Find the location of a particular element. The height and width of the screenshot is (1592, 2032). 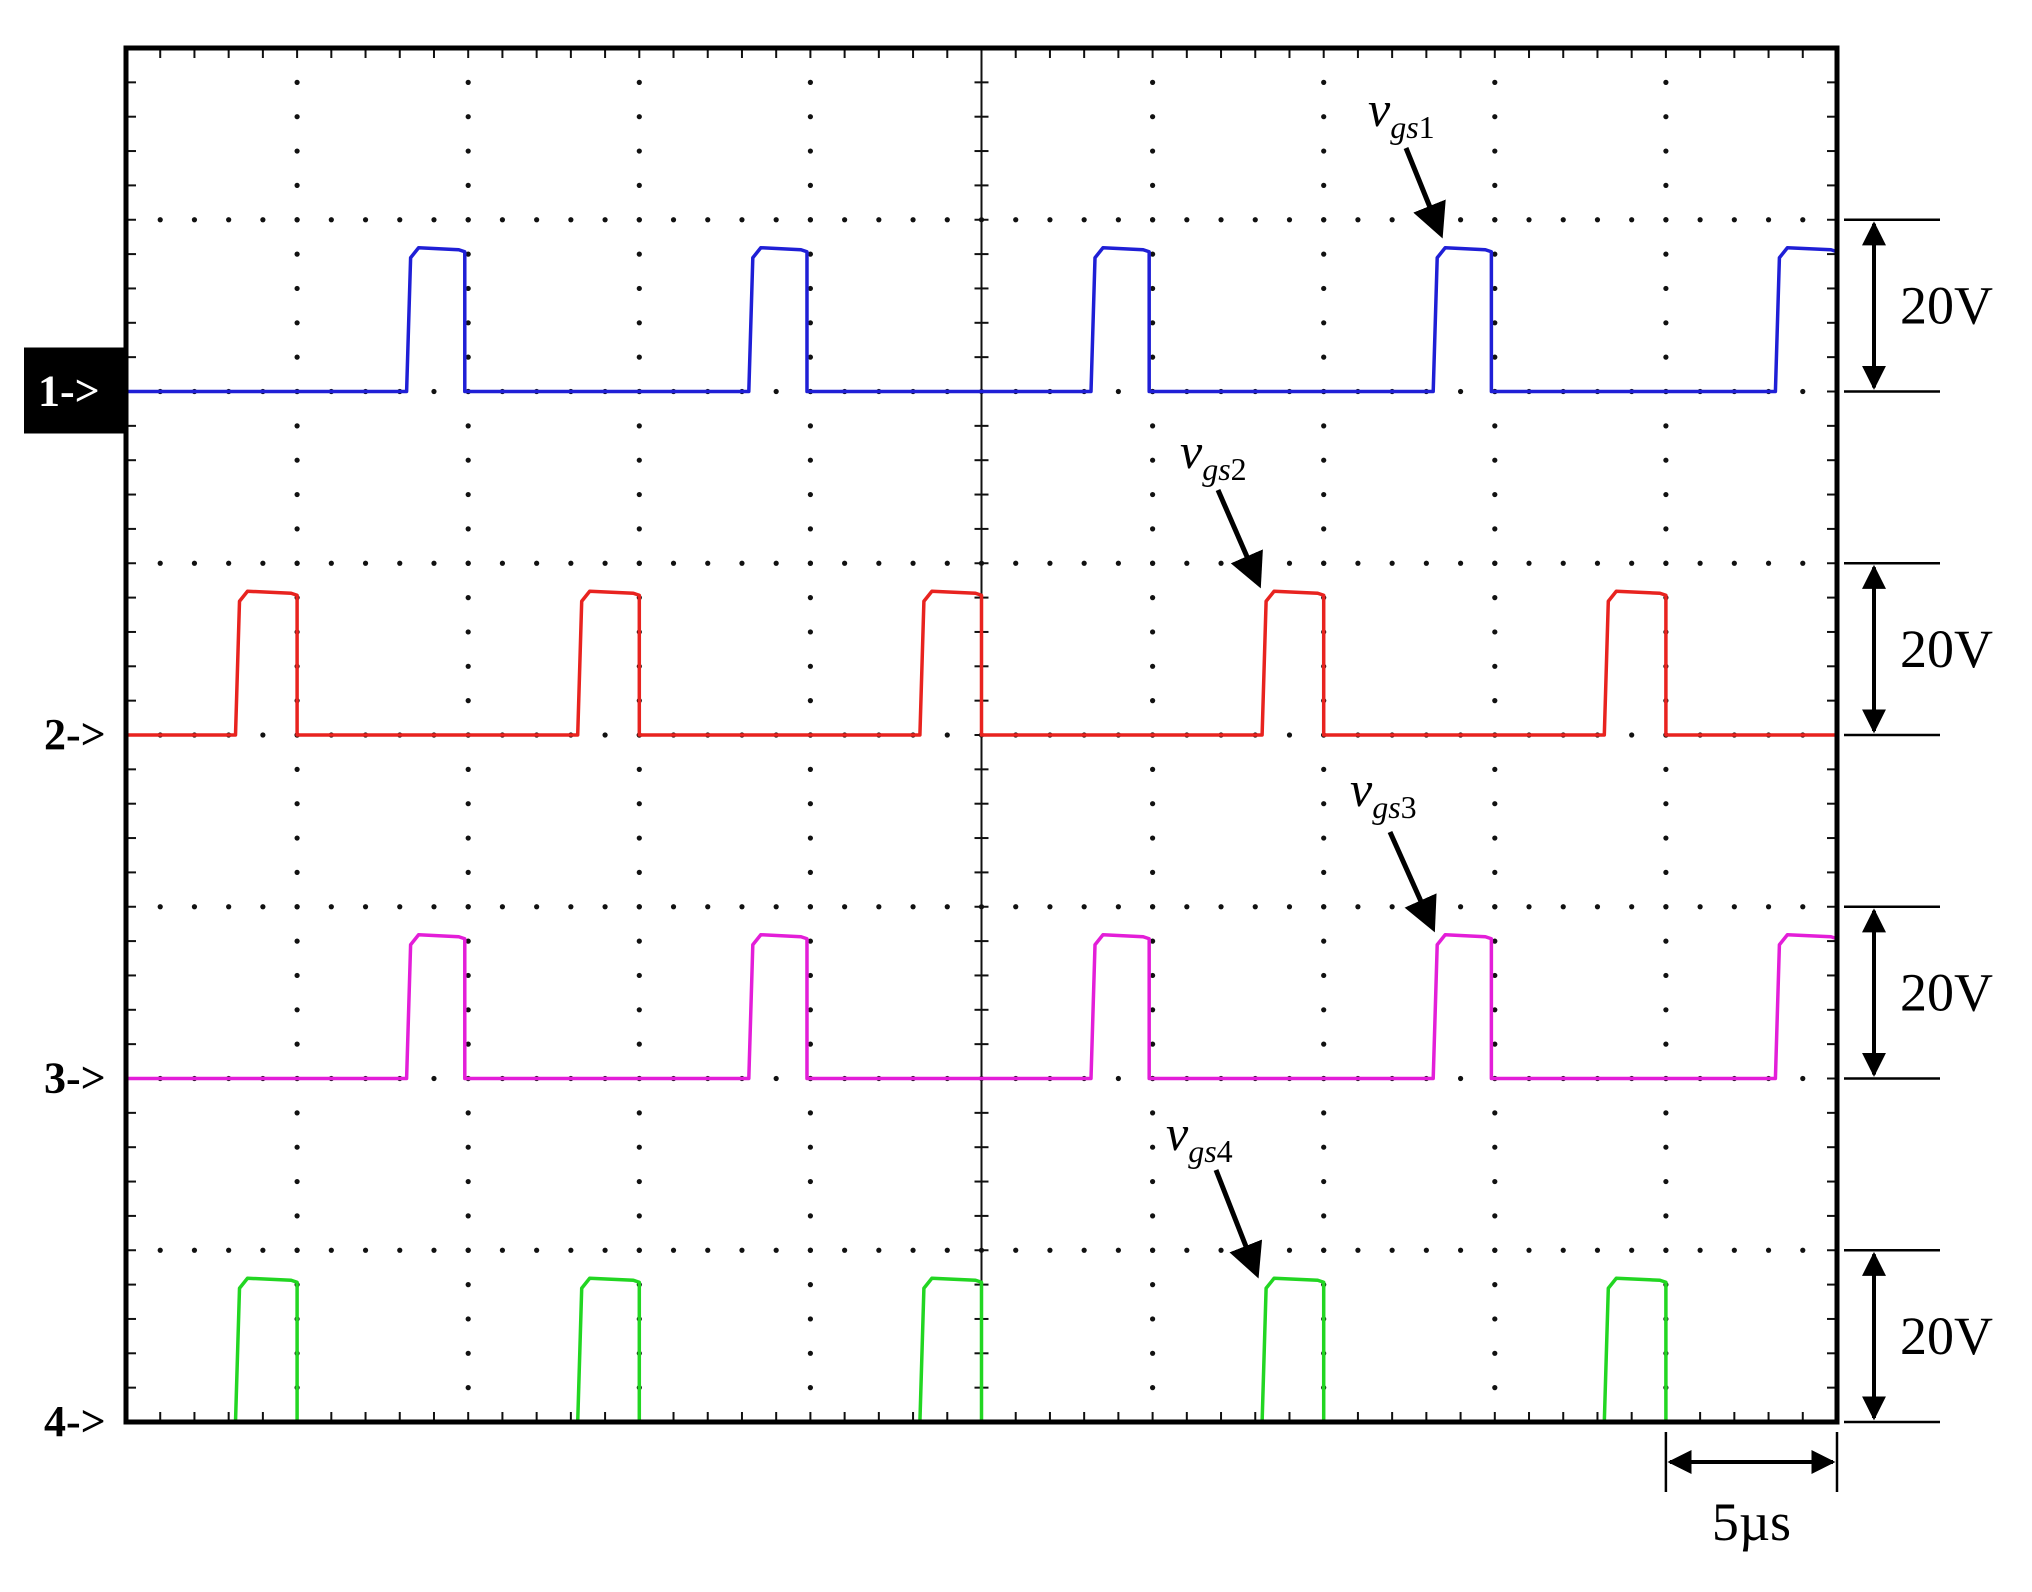

channel-marker-1: 1-> is located at coordinates (69, 391).